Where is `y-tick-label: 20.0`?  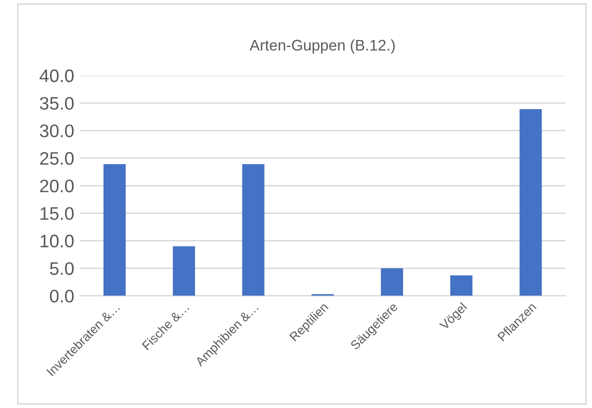 y-tick-label: 20.0 is located at coordinates (57, 186).